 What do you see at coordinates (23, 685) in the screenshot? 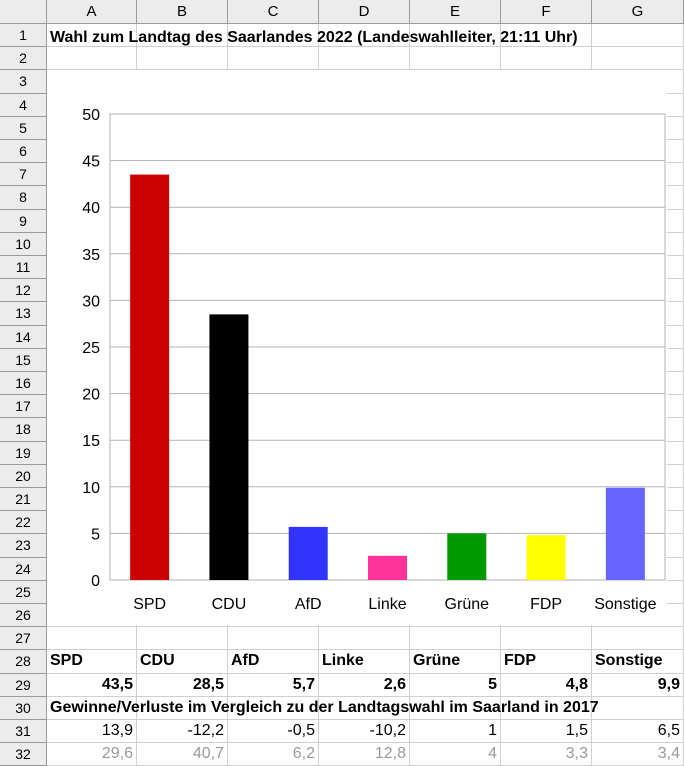
I see `row-header-29: 29` at bounding box center [23, 685].